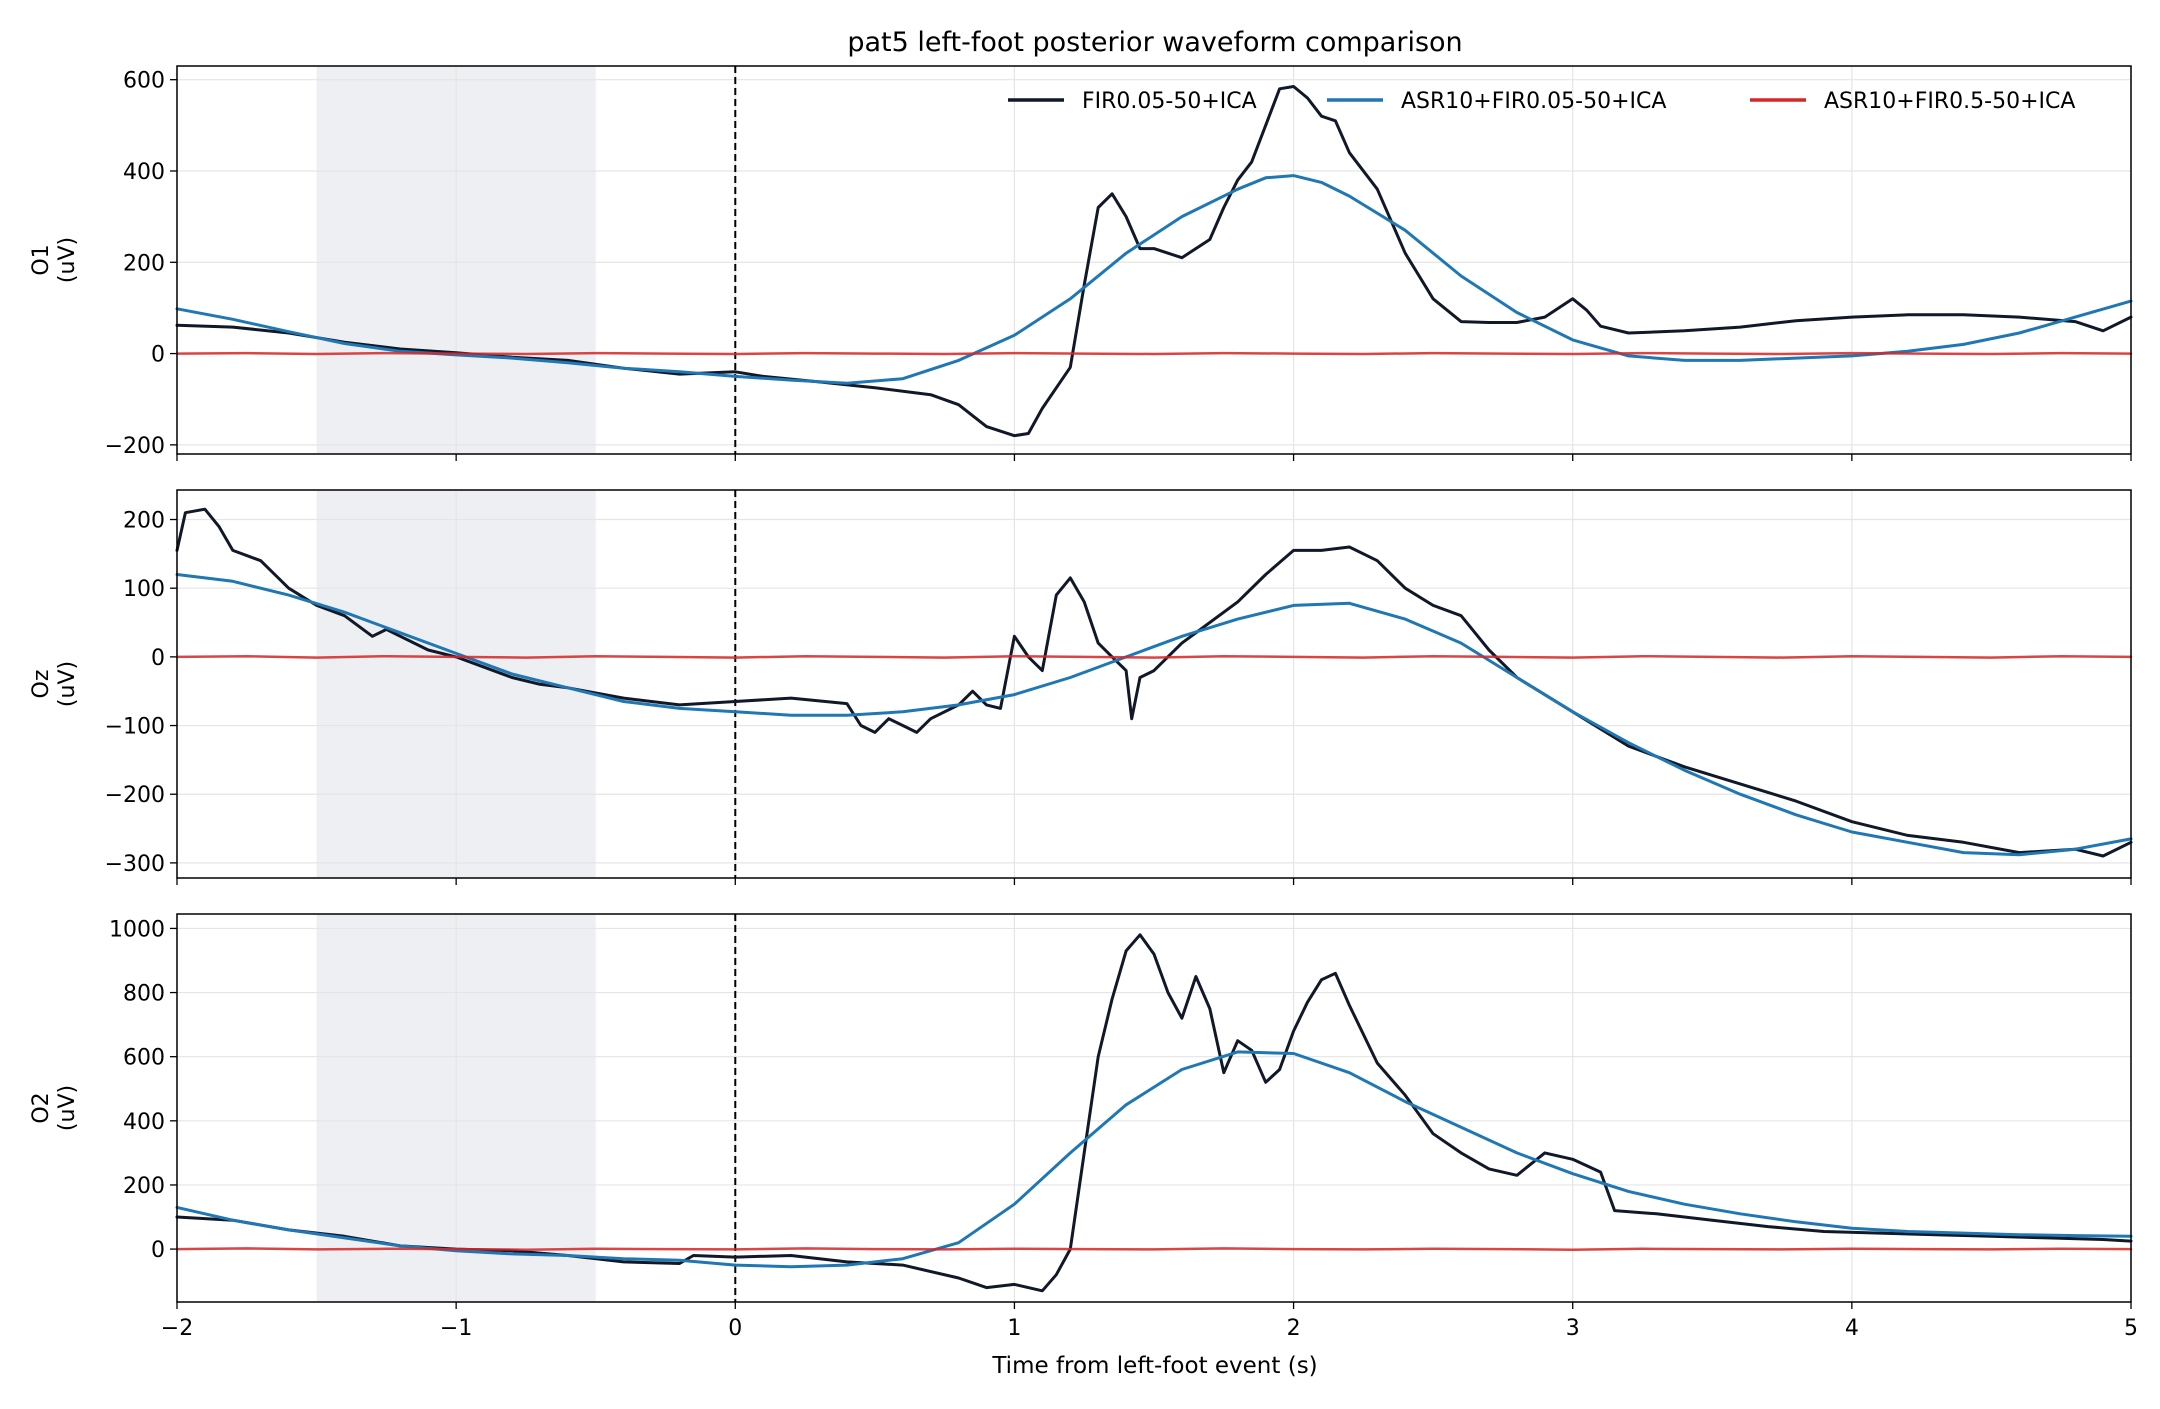 The height and width of the screenshot is (1409, 2160). I want to click on y-tick-label: −100, so click(135, 727).